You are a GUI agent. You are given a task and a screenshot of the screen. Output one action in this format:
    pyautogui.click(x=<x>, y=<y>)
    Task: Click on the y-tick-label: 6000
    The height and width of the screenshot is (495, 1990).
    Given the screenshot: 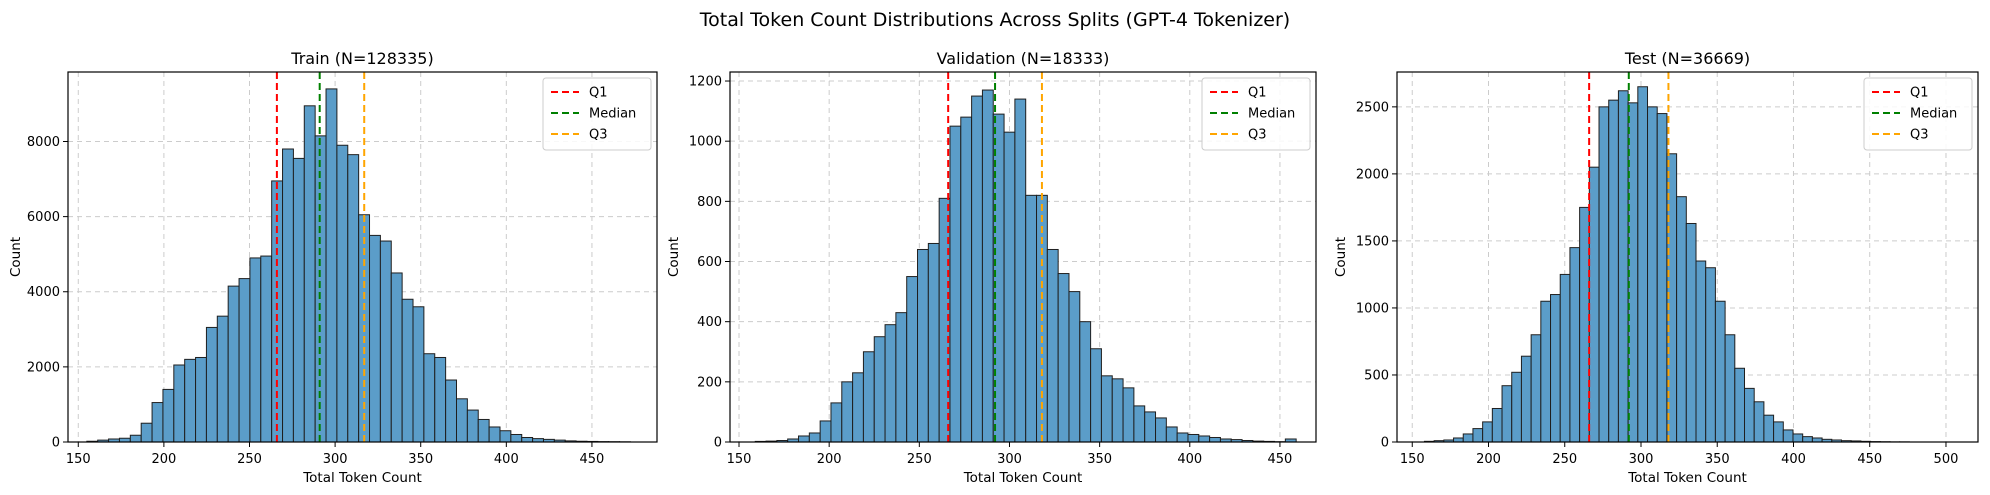 What is the action you would take?
    pyautogui.click(x=43, y=217)
    